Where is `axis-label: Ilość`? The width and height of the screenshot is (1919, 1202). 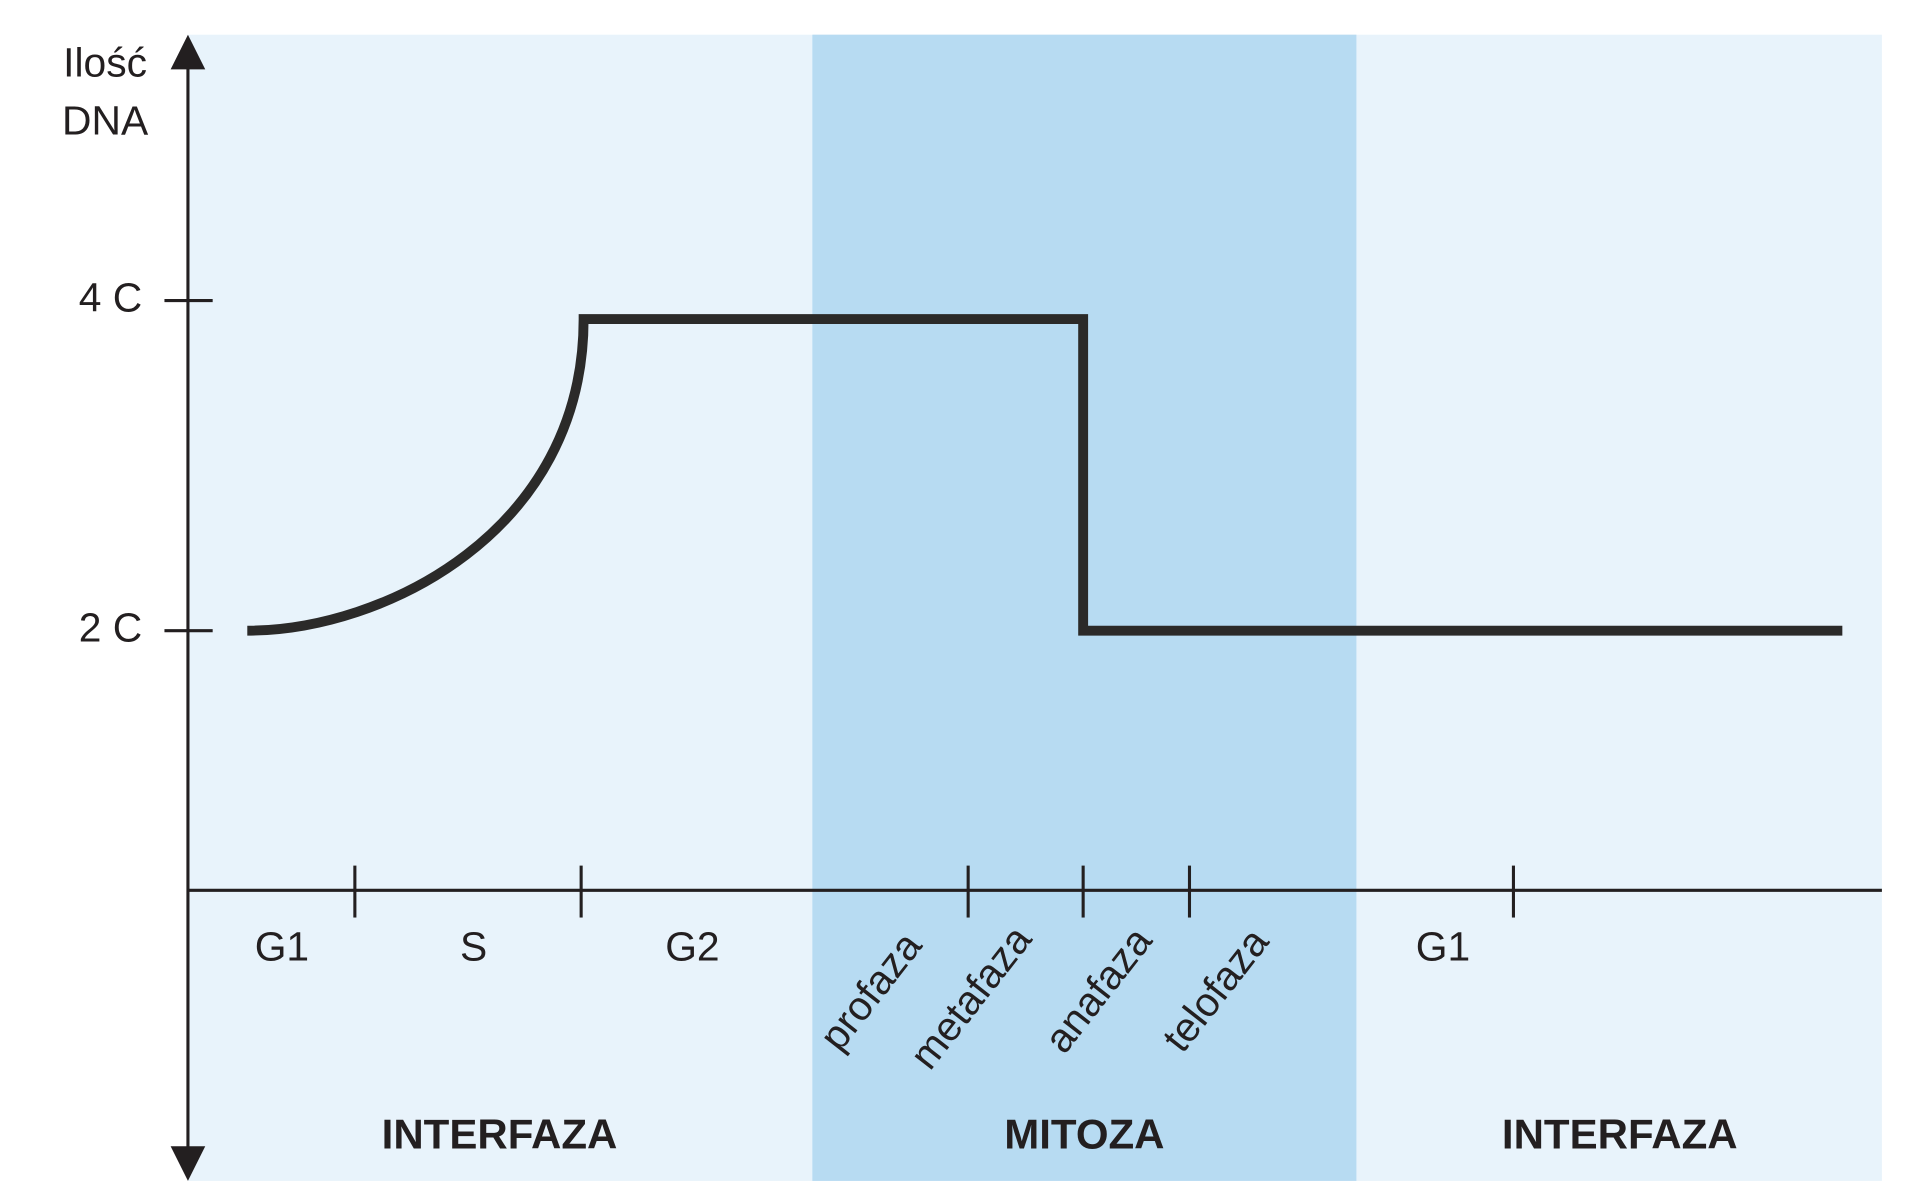
axis-label: Ilość is located at coordinates (105, 62).